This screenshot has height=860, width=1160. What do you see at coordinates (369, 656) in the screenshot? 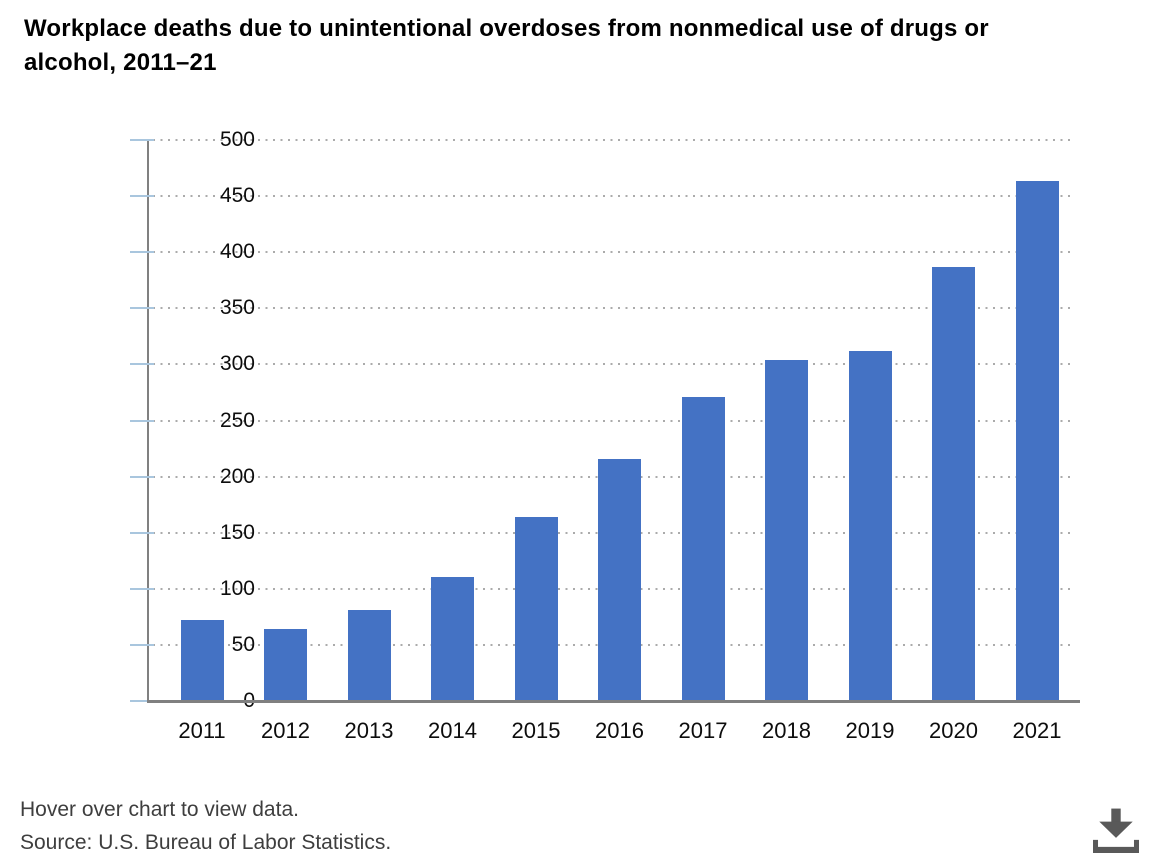
I see `bar-2013` at bounding box center [369, 656].